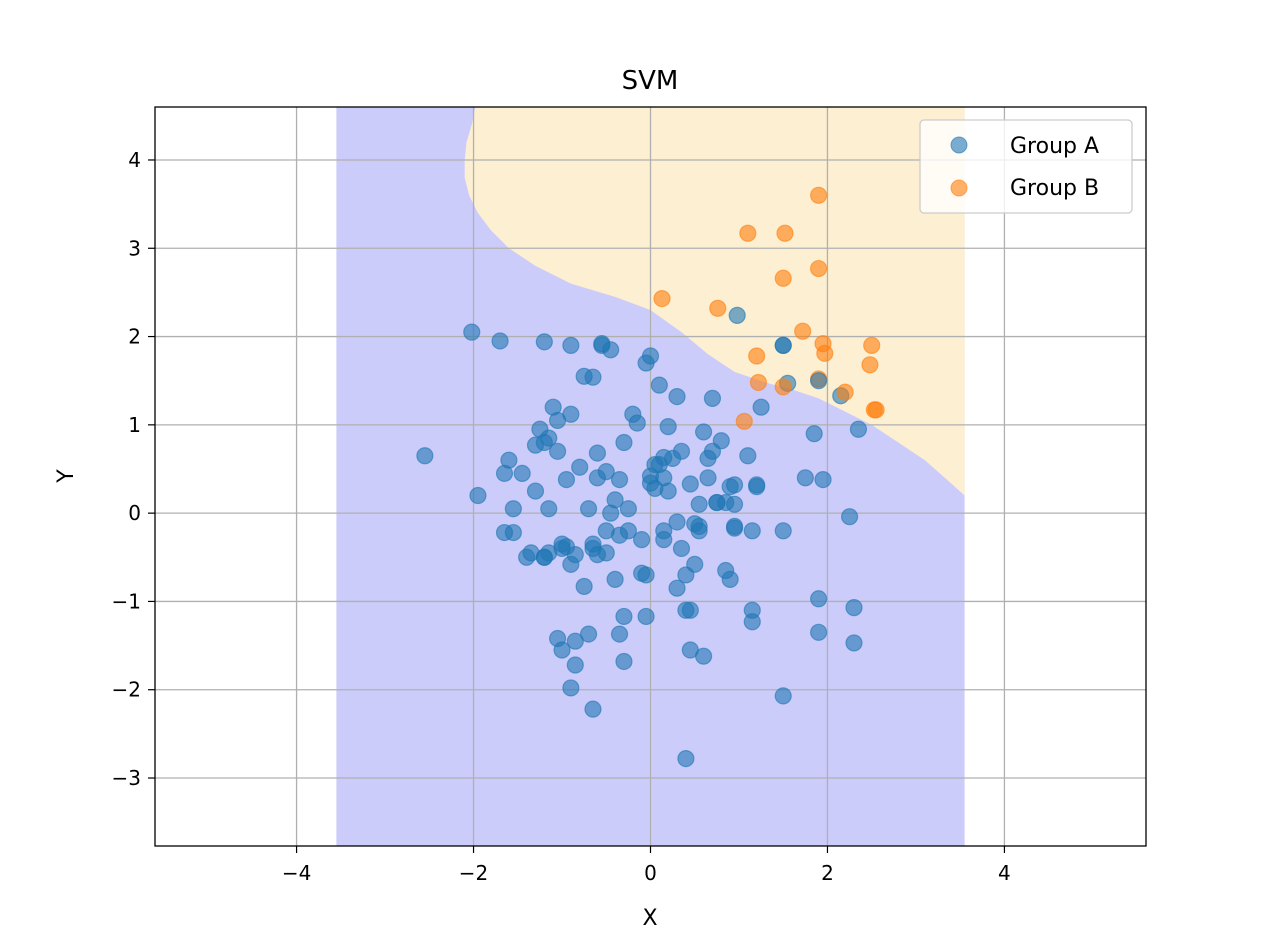 The image size is (1270, 950). Describe the element at coordinates (650, 81) in the screenshot. I see `chart-title: SVM` at that location.